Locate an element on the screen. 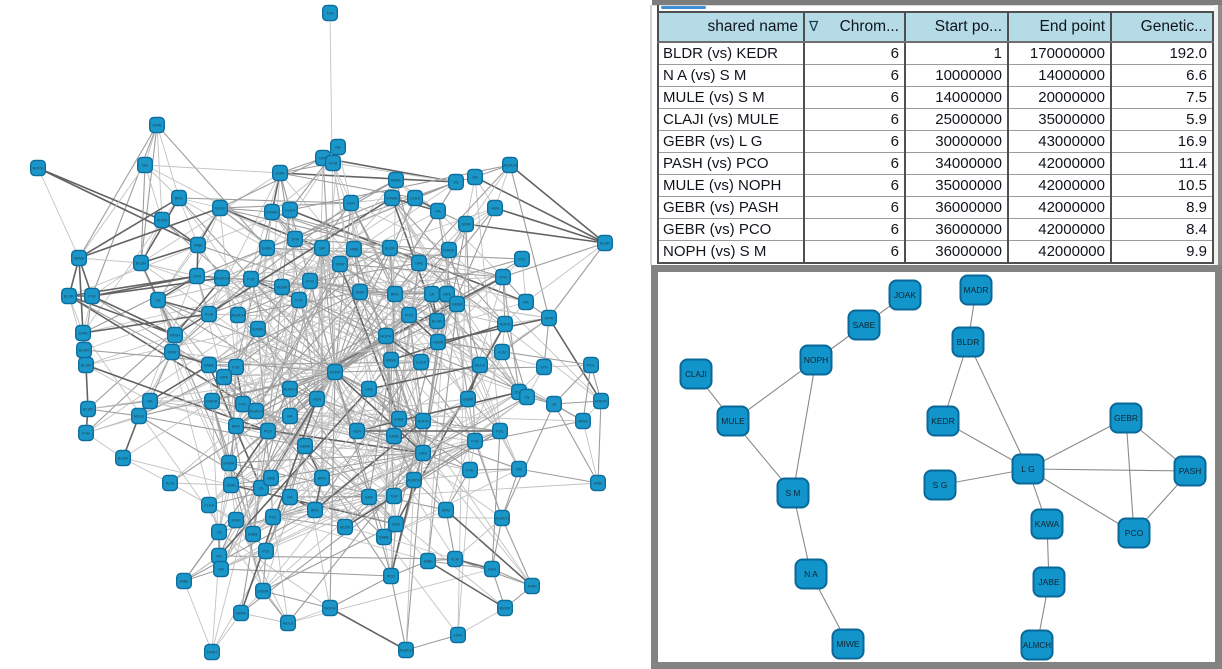 This screenshot has width=1222, height=669. svg-text: N A is located at coordinates (811, 574).